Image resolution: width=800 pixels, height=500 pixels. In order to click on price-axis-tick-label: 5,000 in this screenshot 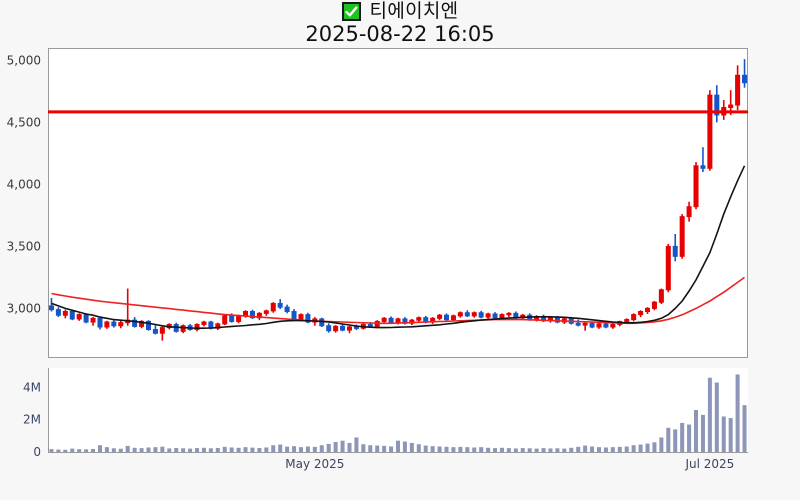, I will do `click(24, 60)`.